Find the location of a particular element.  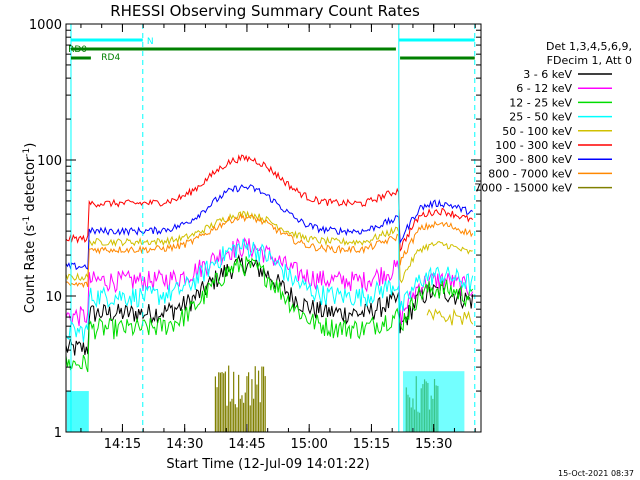

legend-label: 6 - 12 keV is located at coordinates (544, 88).